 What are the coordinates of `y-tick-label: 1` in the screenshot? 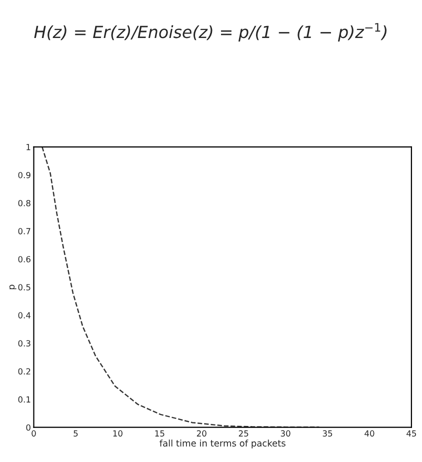 It's located at (28, 147).